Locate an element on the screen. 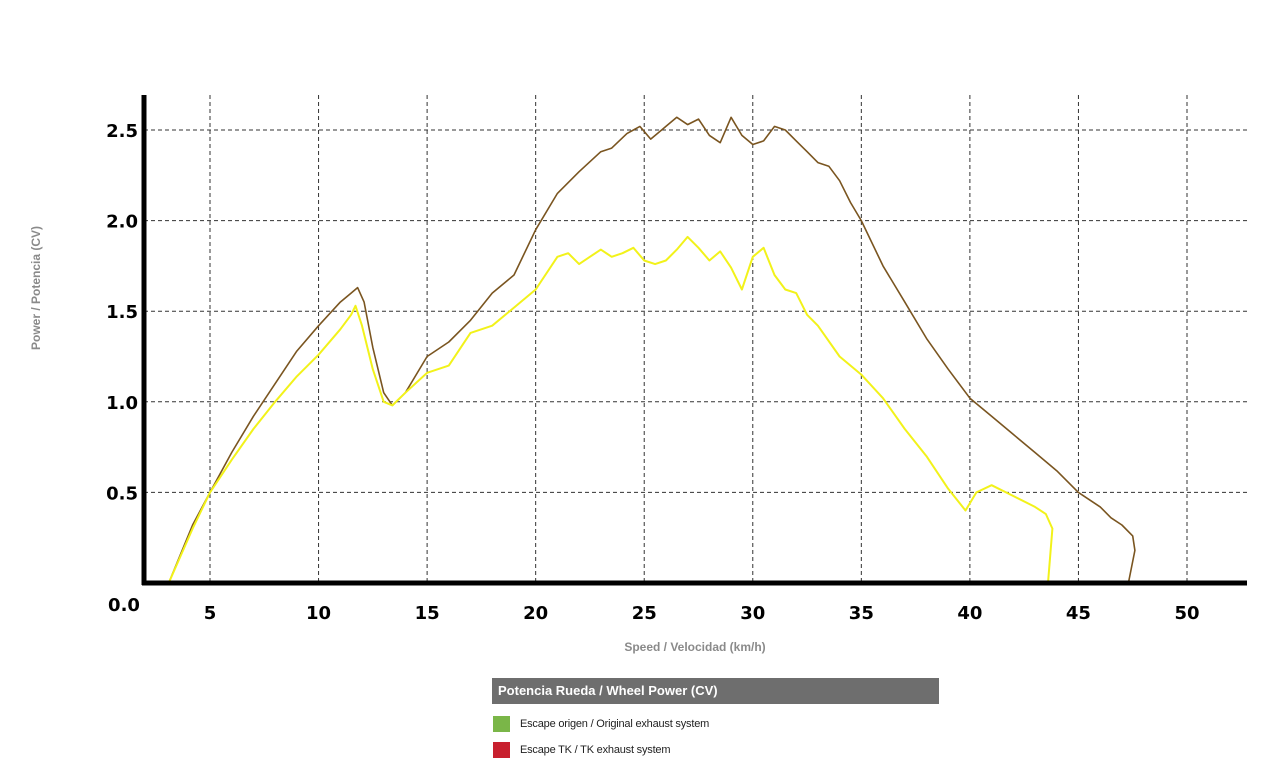 This screenshot has width=1280, height=774. y-axis-title: Power / Potencia (CV) is located at coordinates (36, 288).